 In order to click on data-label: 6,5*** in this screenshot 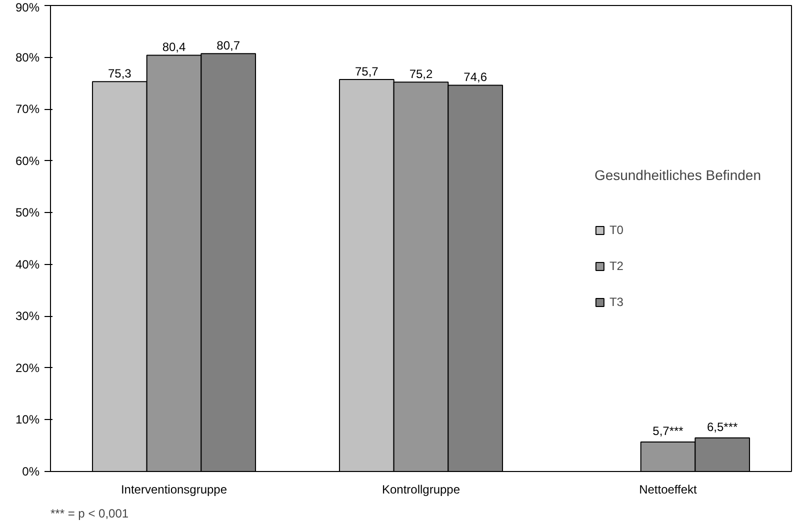, I will do `click(722, 427)`.